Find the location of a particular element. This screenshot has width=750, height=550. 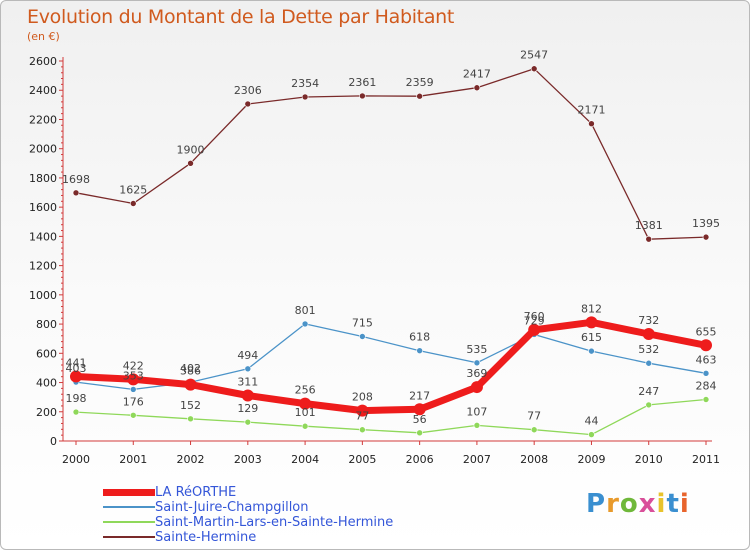

data-label: 353 is located at coordinates (133, 375).